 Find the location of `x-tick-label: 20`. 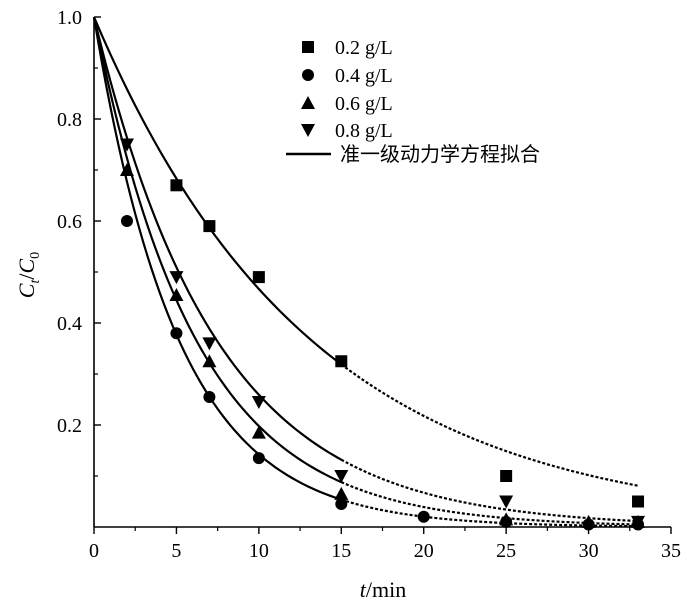

x-tick-label: 20 is located at coordinates (424, 551).